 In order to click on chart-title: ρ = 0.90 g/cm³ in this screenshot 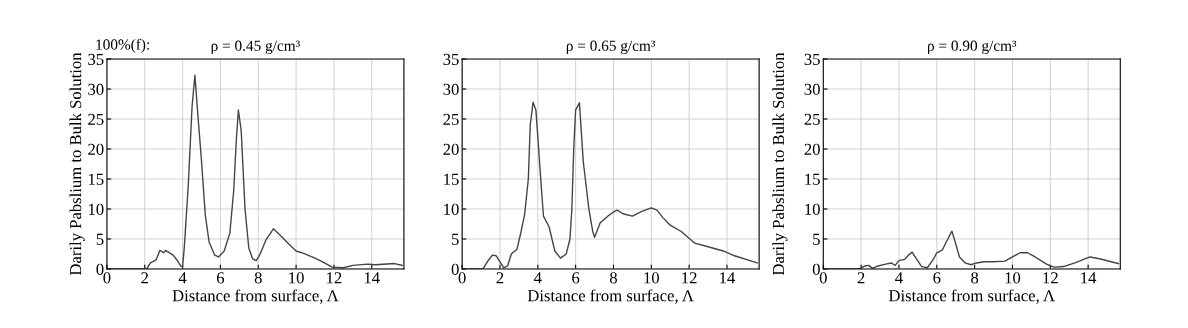, I will do `click(972, 47)`.